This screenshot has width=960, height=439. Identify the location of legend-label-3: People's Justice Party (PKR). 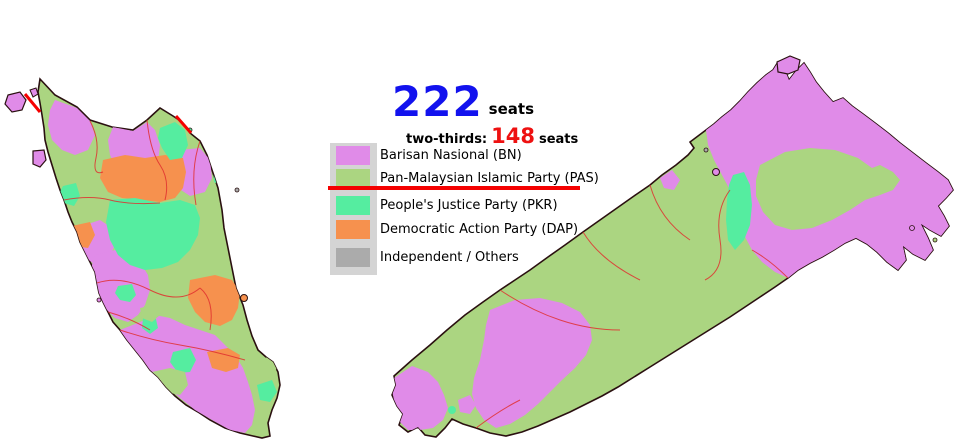
(469, 205).